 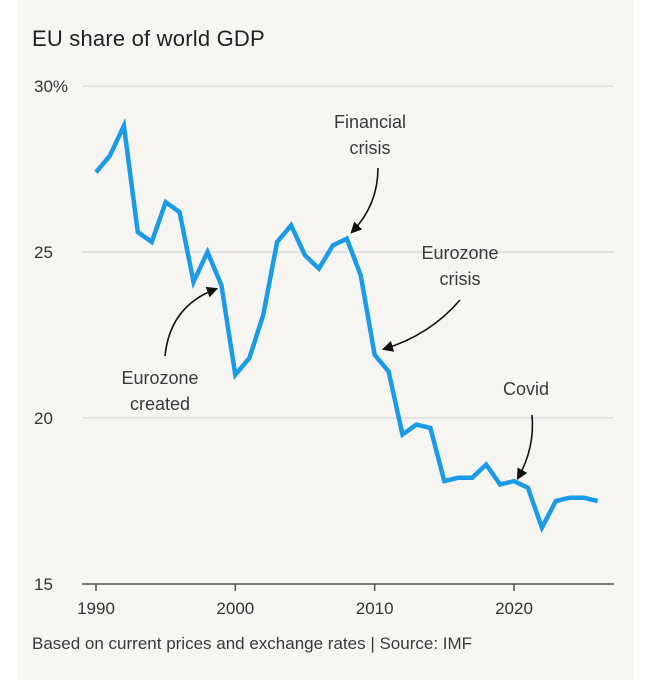 I want to click on x-tick-label: 2000, so click(x=235, y=608).